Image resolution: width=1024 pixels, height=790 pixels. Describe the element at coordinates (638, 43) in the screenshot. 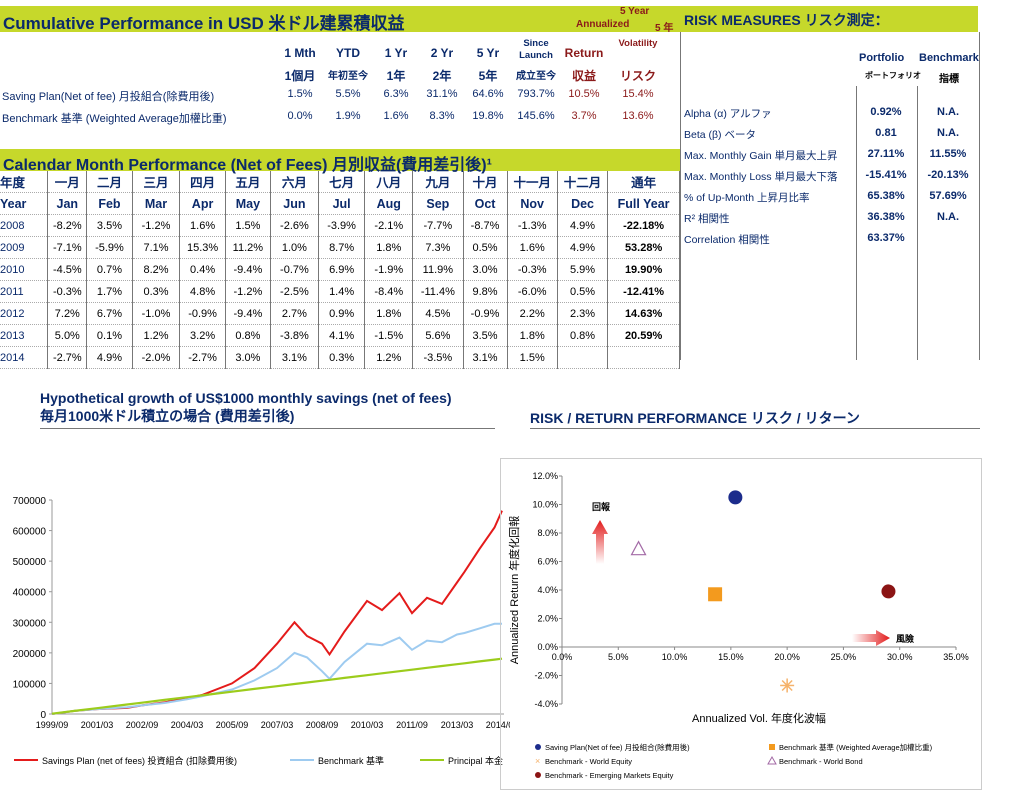

I see `perf-col-en: Volatility` at that location.